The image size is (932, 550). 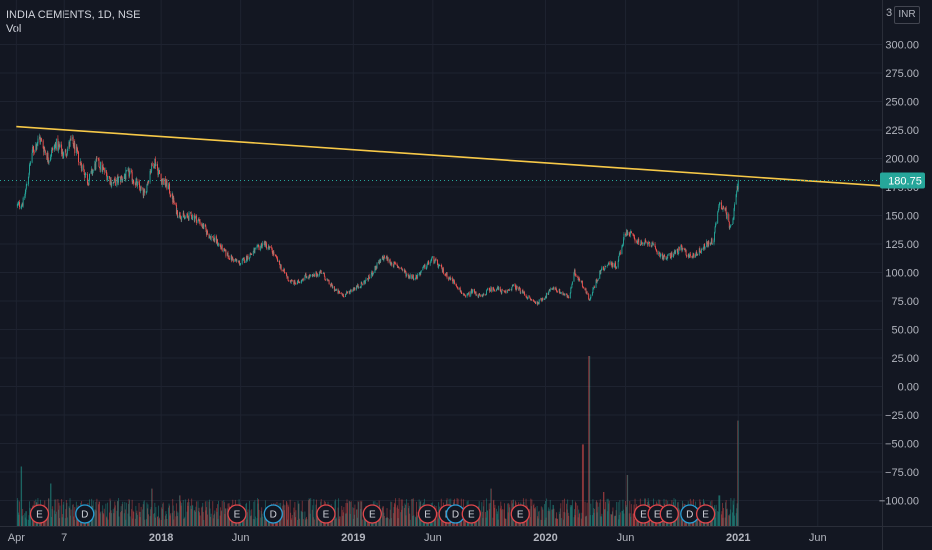 I want to click on y-tick-label: 25.00, so click(x=905, y=359).